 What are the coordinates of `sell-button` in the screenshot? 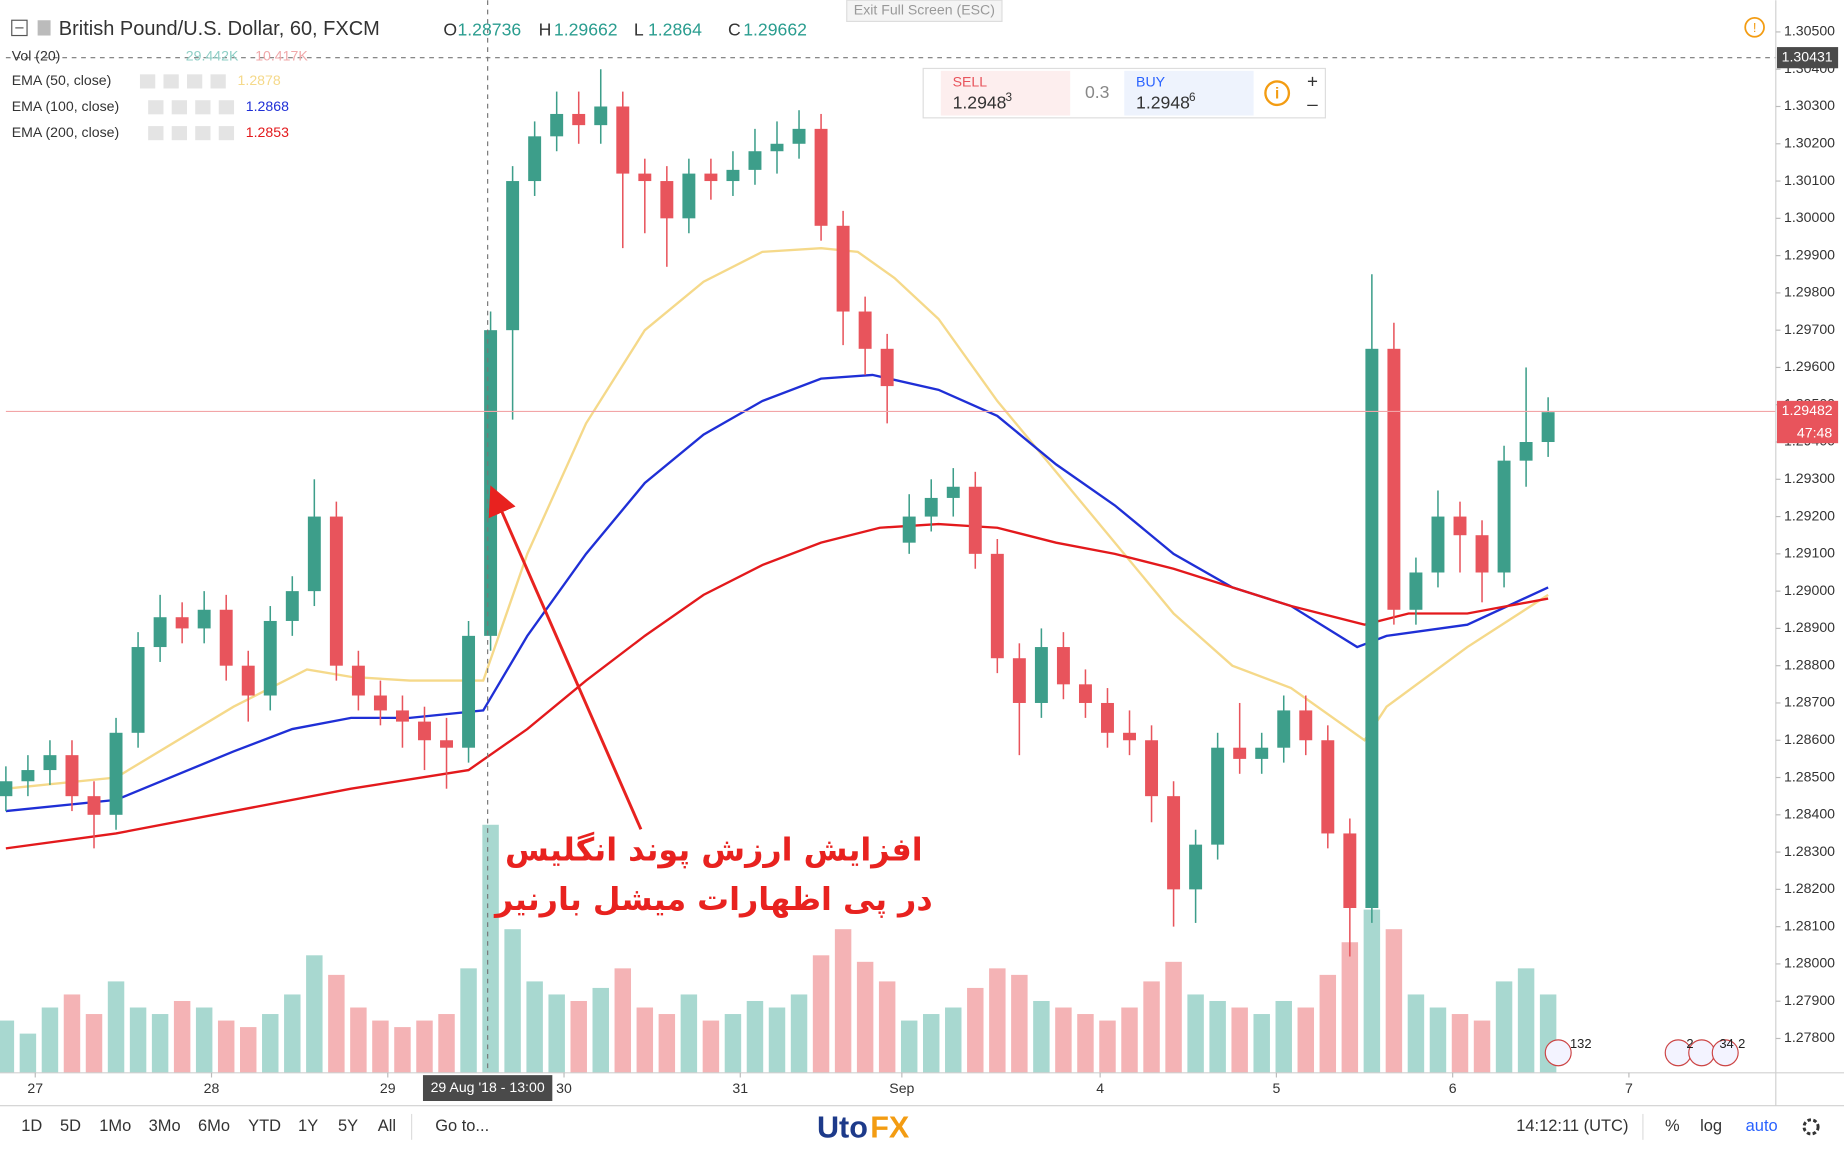 It's located at (1005, 93).